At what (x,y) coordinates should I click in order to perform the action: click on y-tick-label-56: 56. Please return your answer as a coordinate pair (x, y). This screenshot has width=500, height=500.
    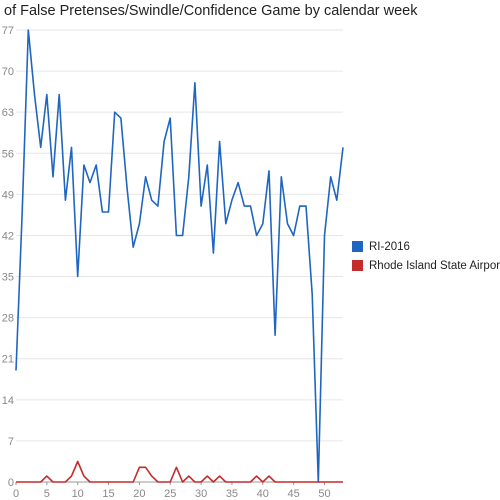
    Looking at the image, I should click on (8, 154).